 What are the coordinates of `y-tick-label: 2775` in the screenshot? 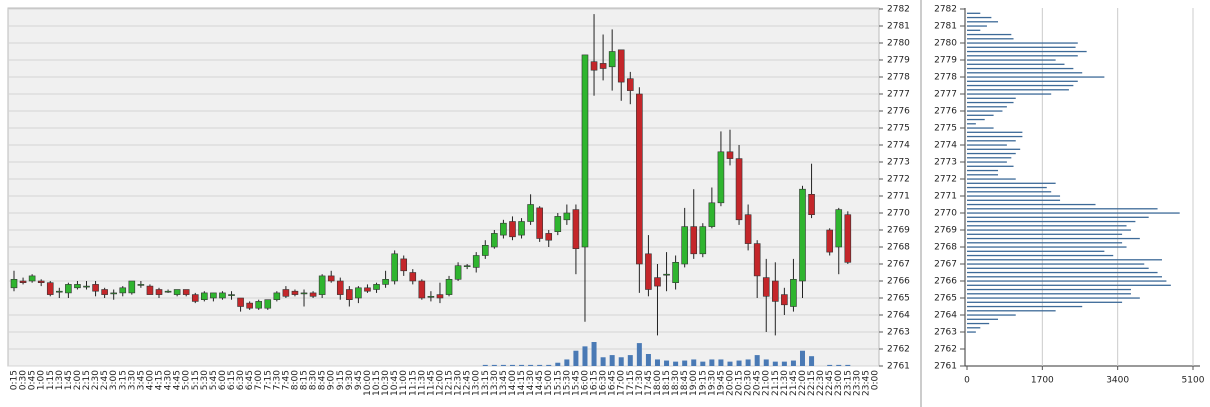 It's located at (945, 129).